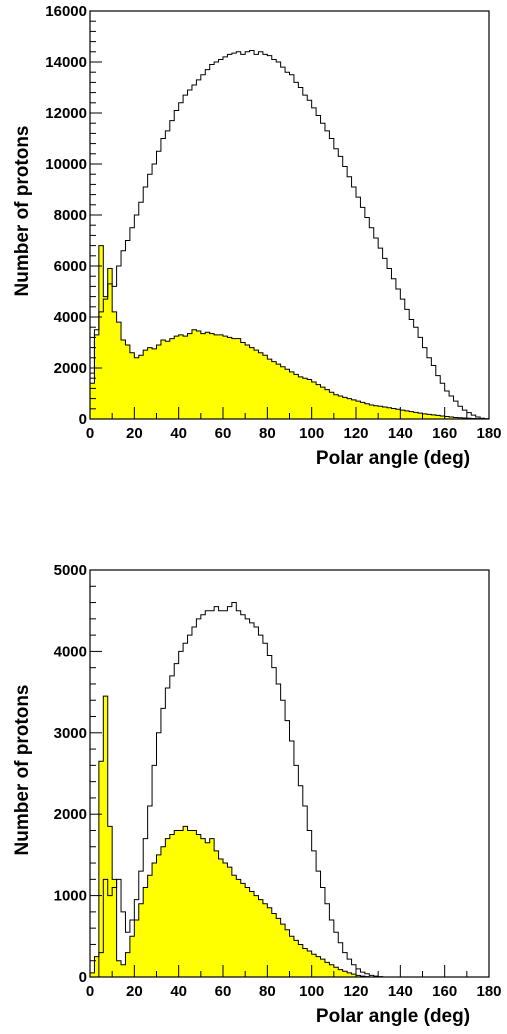 The width and height of the screenshot is (507, 1034). I want to click on y-tick-label: 8000, so click(70, 215).